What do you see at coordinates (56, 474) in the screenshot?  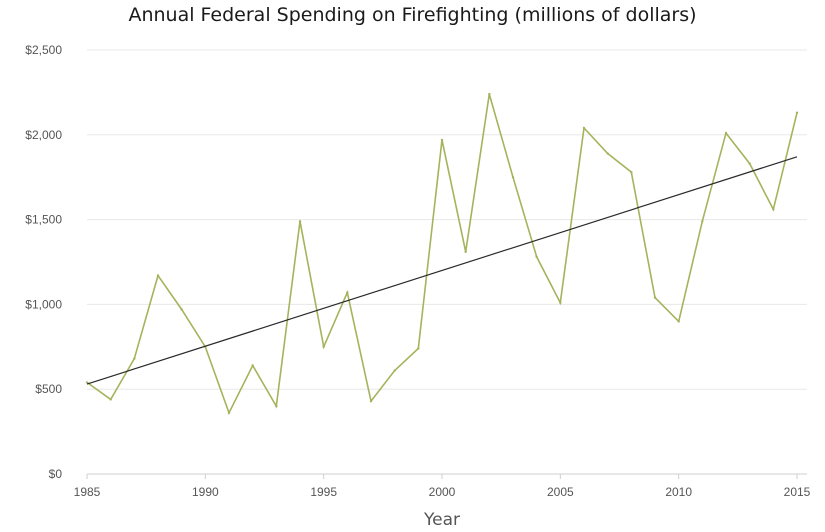 I see `y-tick-label: $0` at bounding box center [56, 474].